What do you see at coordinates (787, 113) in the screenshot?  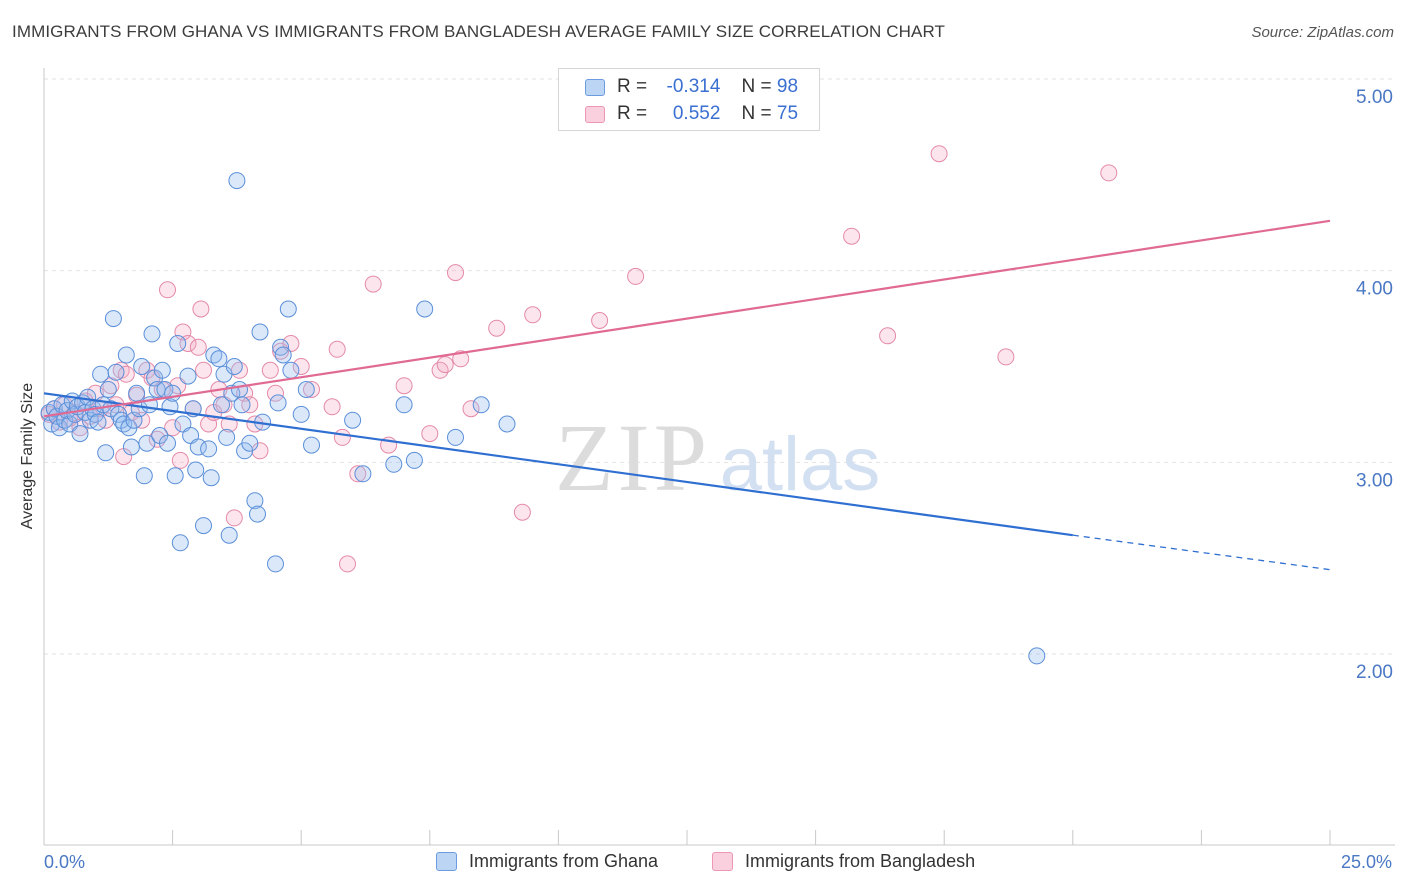 I see `legend-n-value: 75` at bounding box center [787, 113].